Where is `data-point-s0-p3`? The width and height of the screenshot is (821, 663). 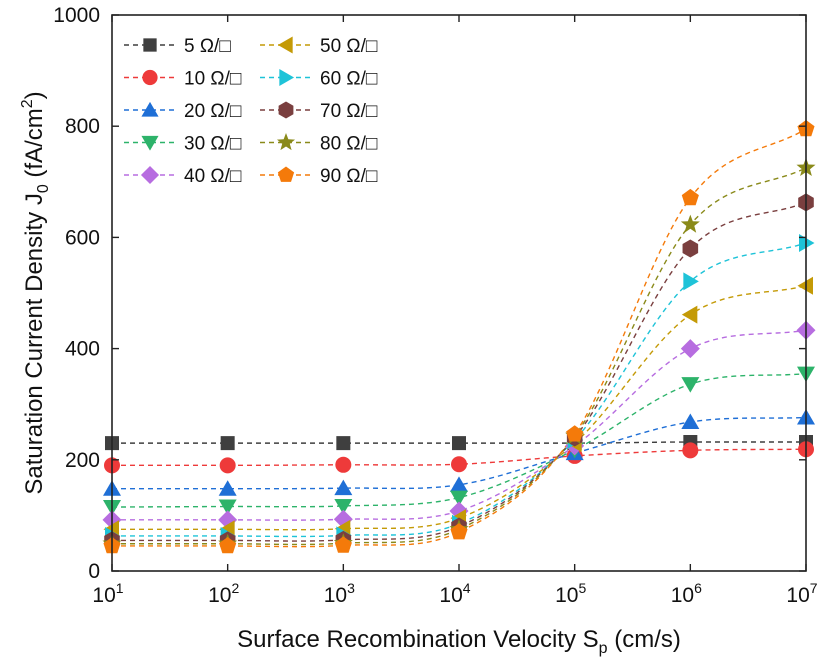
data-point-s0-p3 is located at coordinates (459, 443).